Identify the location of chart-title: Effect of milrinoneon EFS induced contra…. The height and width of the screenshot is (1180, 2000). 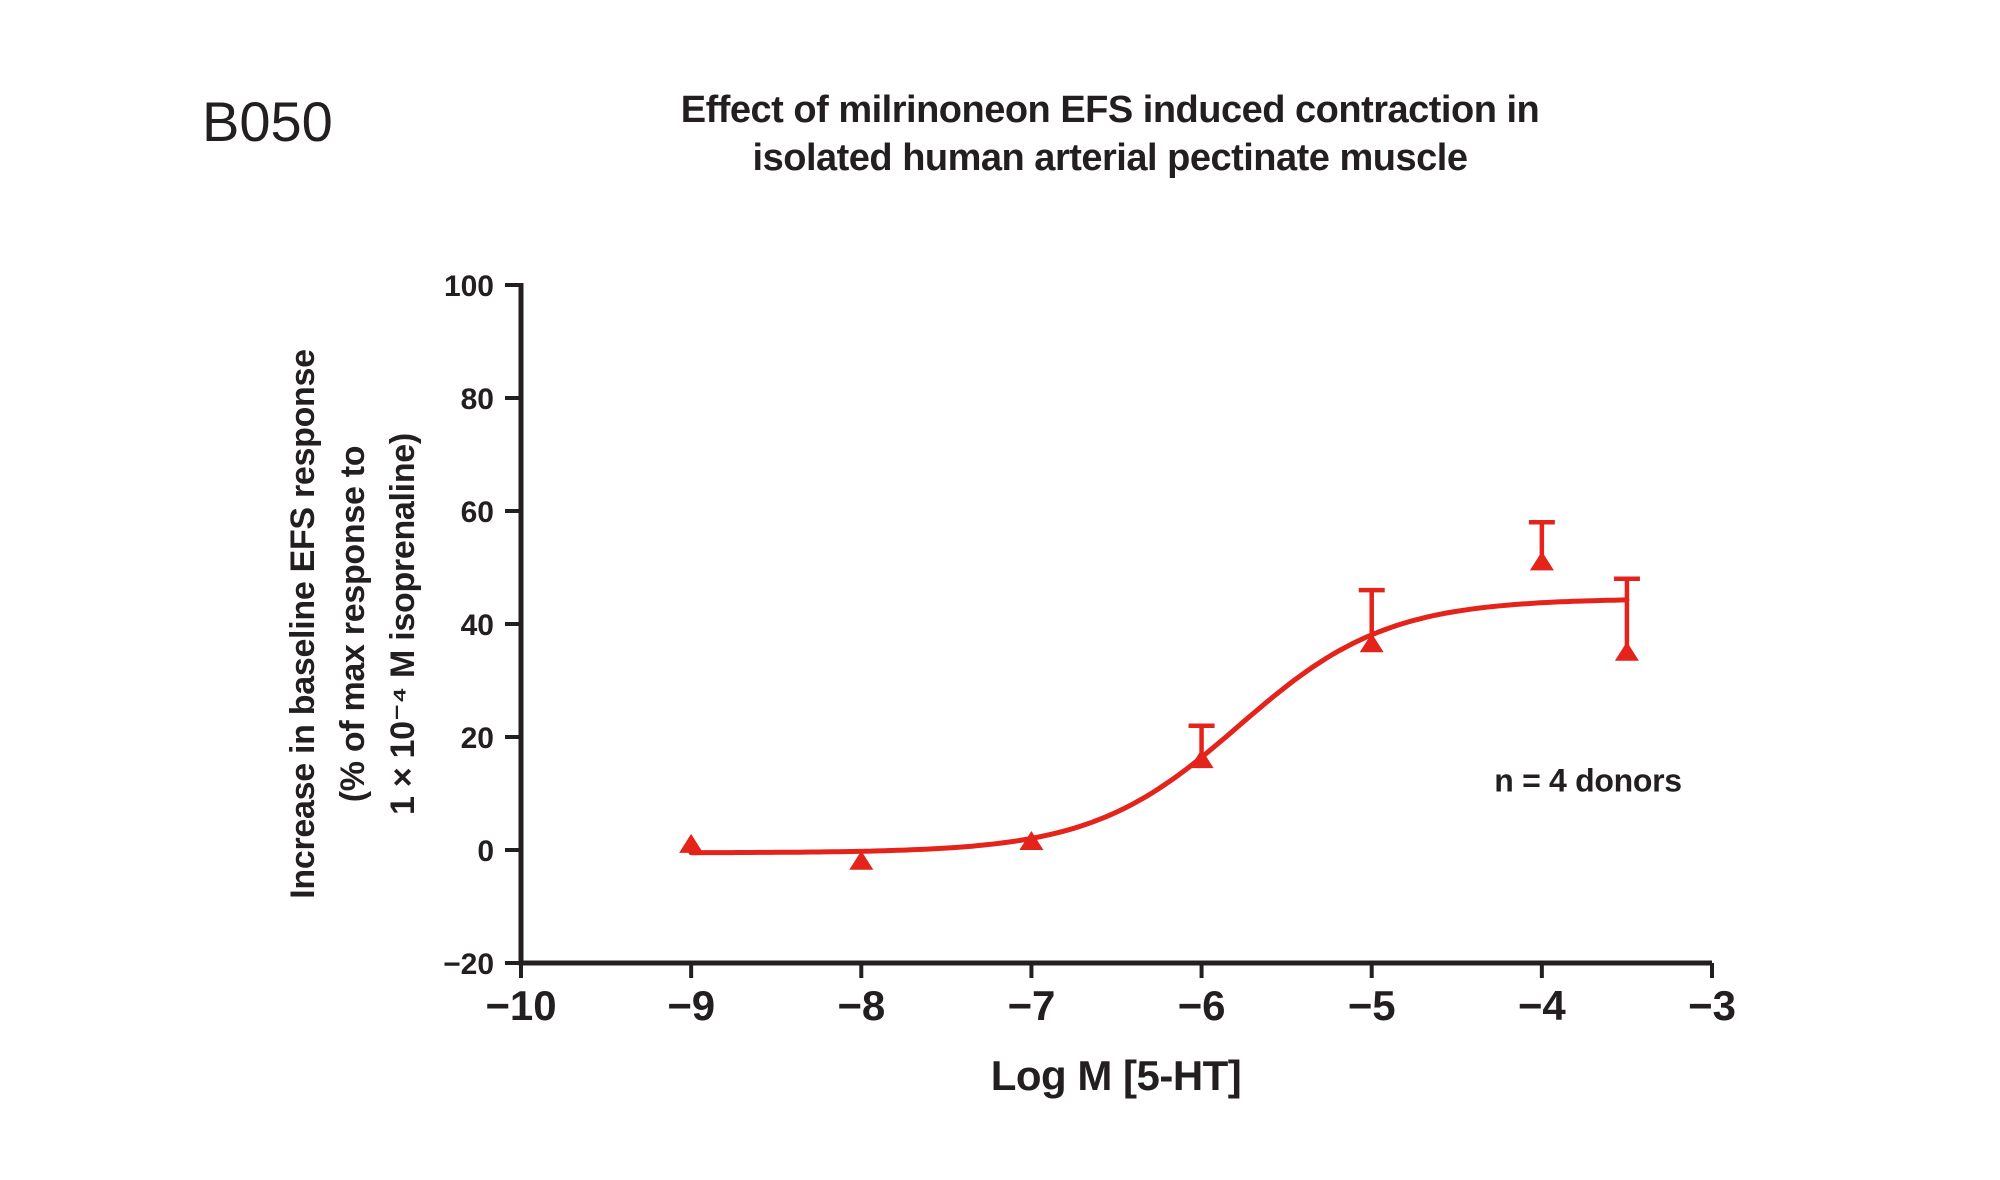
(1110, 134).